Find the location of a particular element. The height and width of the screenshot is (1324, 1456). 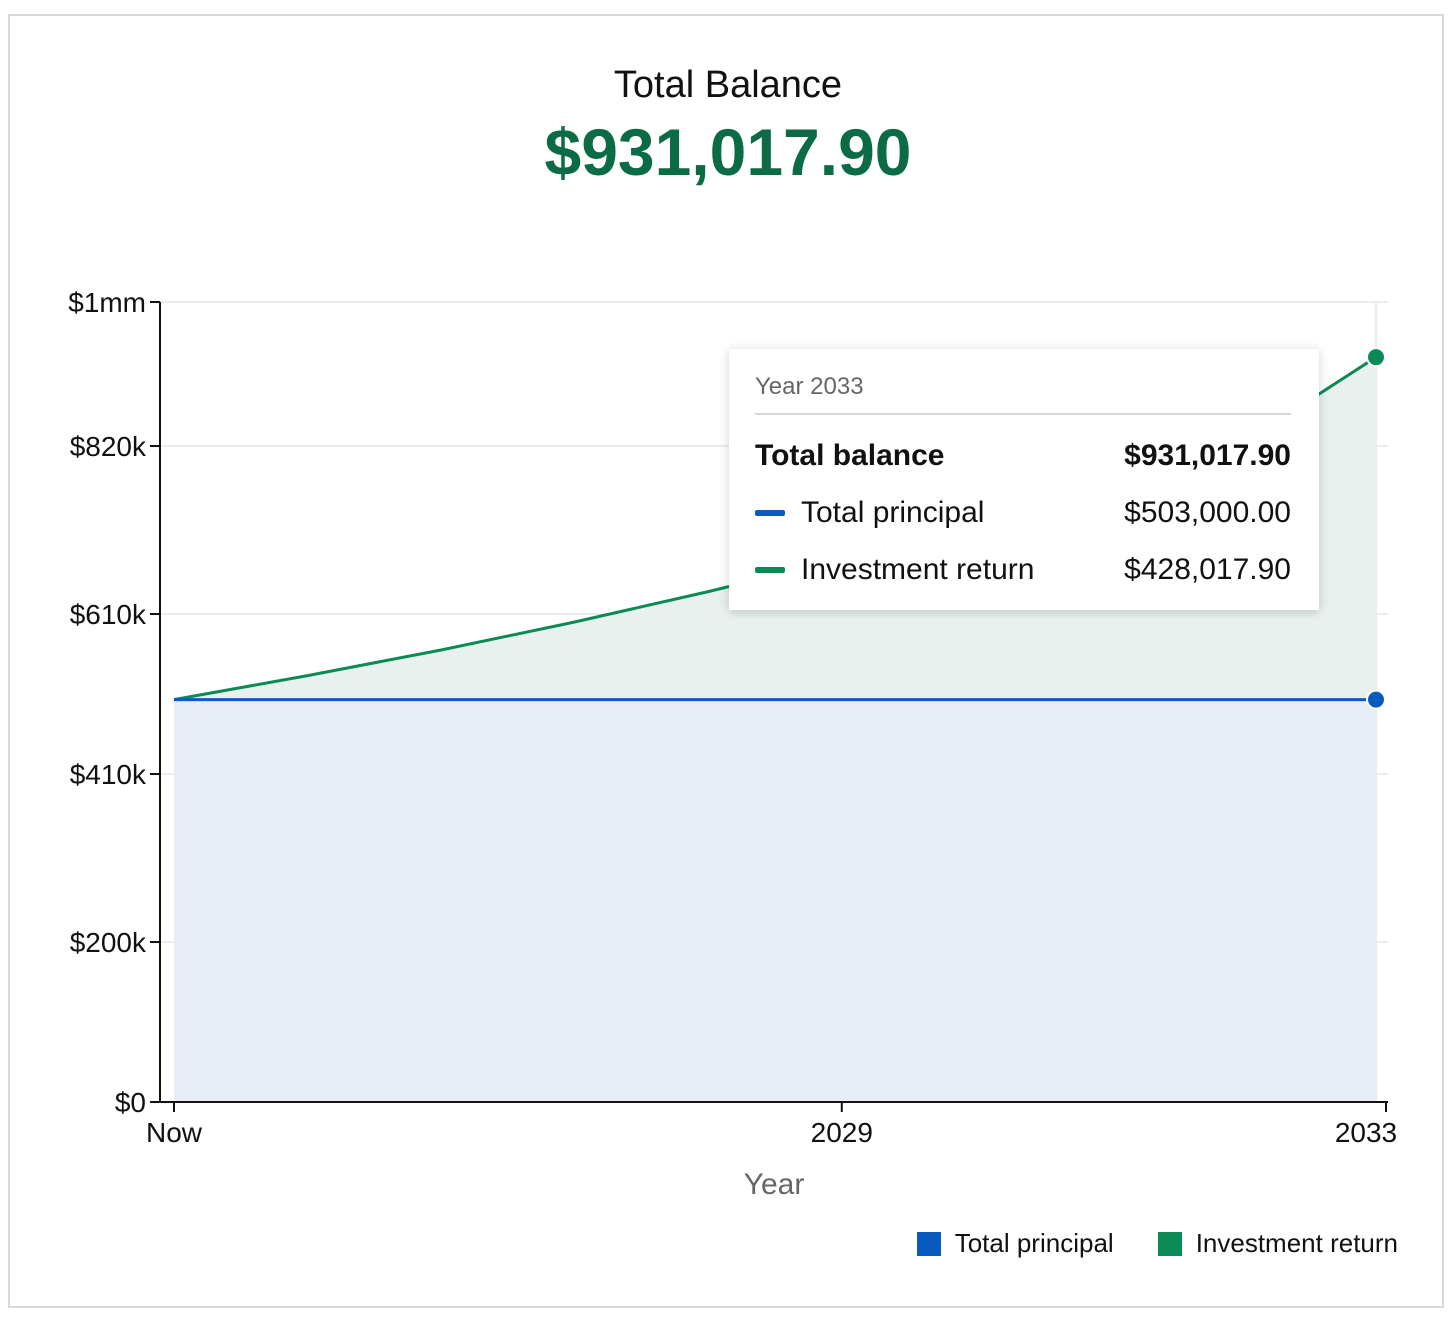

y-tick-label: $610k is located at coordinates (108, 614).